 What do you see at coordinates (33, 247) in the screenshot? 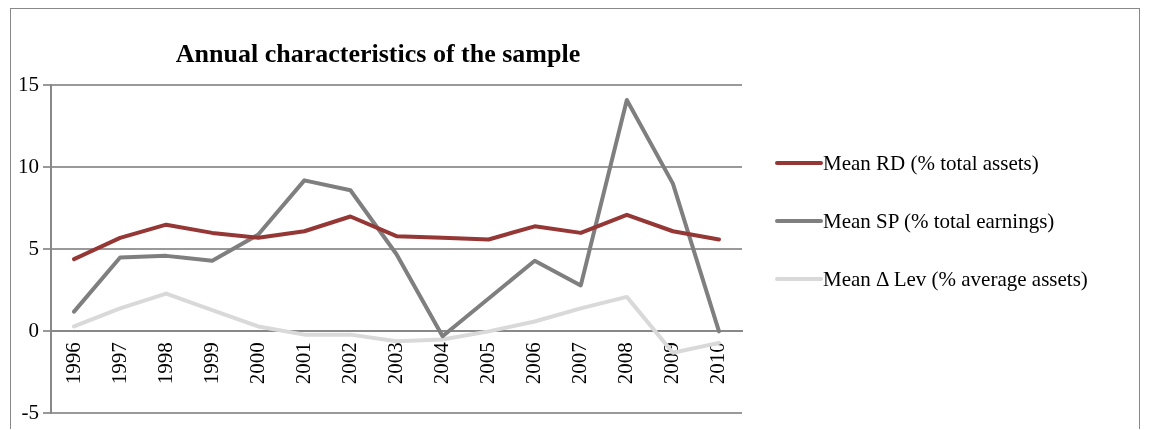
I see `y-tick-label: 5` at bounding box center [33, 247].